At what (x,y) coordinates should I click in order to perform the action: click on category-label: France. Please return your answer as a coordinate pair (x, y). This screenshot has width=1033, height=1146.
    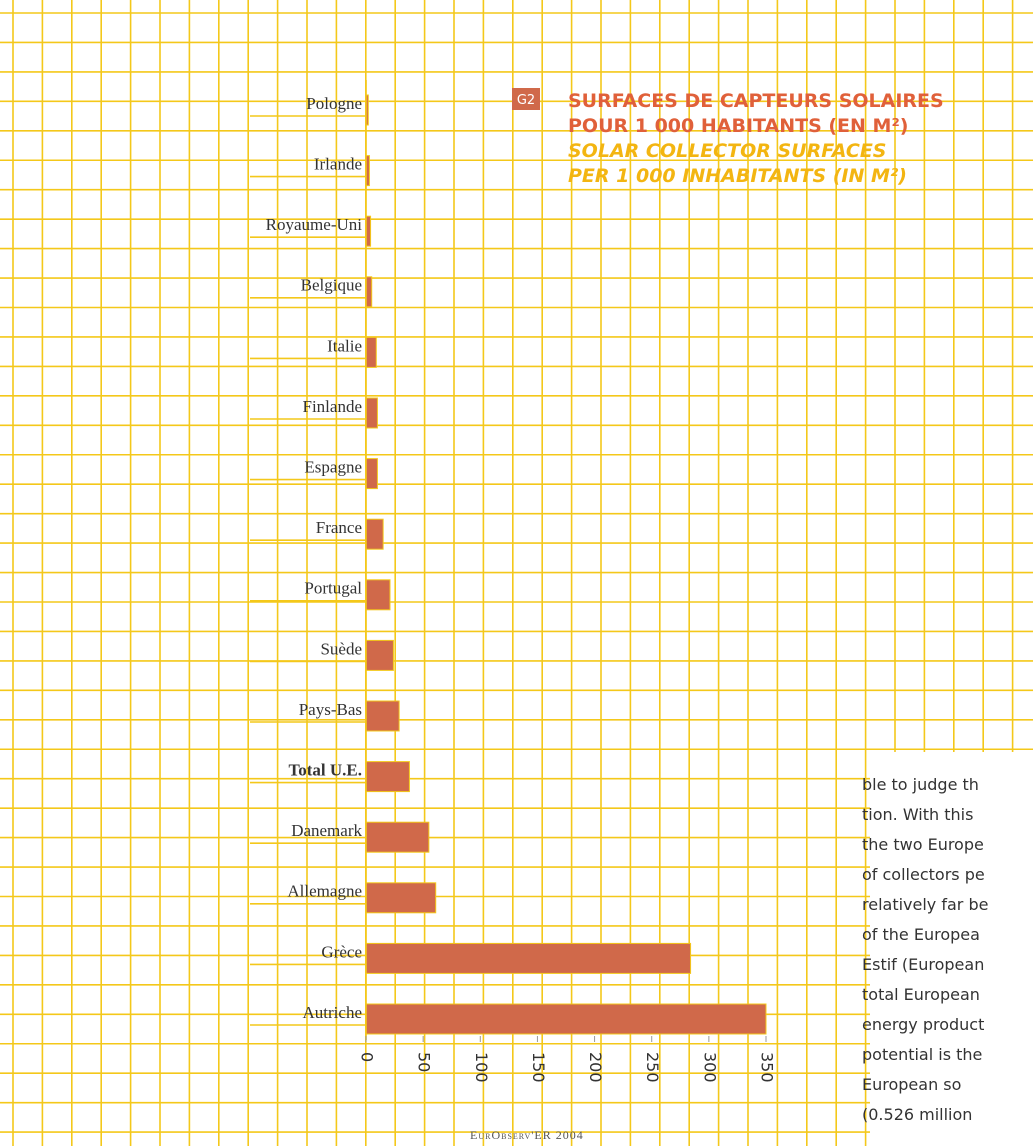
    Looking at the image, I should click on (339, 527).